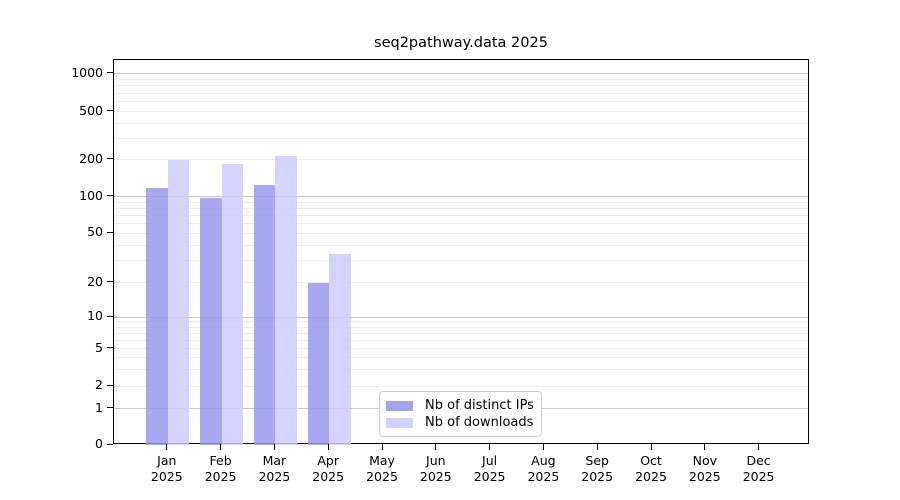 The width and height of the screenshot is (900, 500). What do you see at coordinates (318, 363) in the screenshot?
I see `bar-distinct-ips-apr` at bounding box center [318, 363].